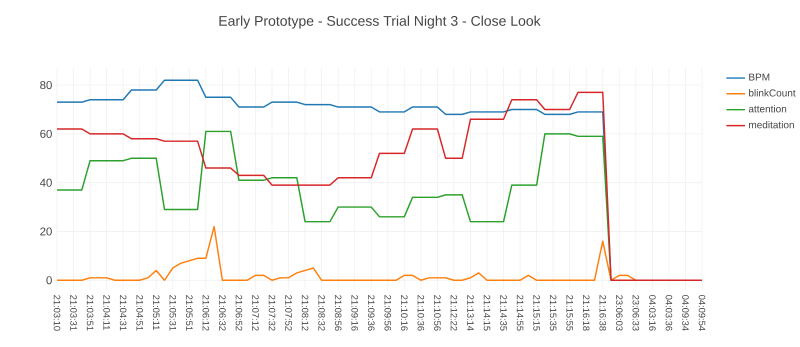  Describe the element at coordinates (206, 313) in the screenshot. I see `x-tick-label: 21:06:12` at that location.